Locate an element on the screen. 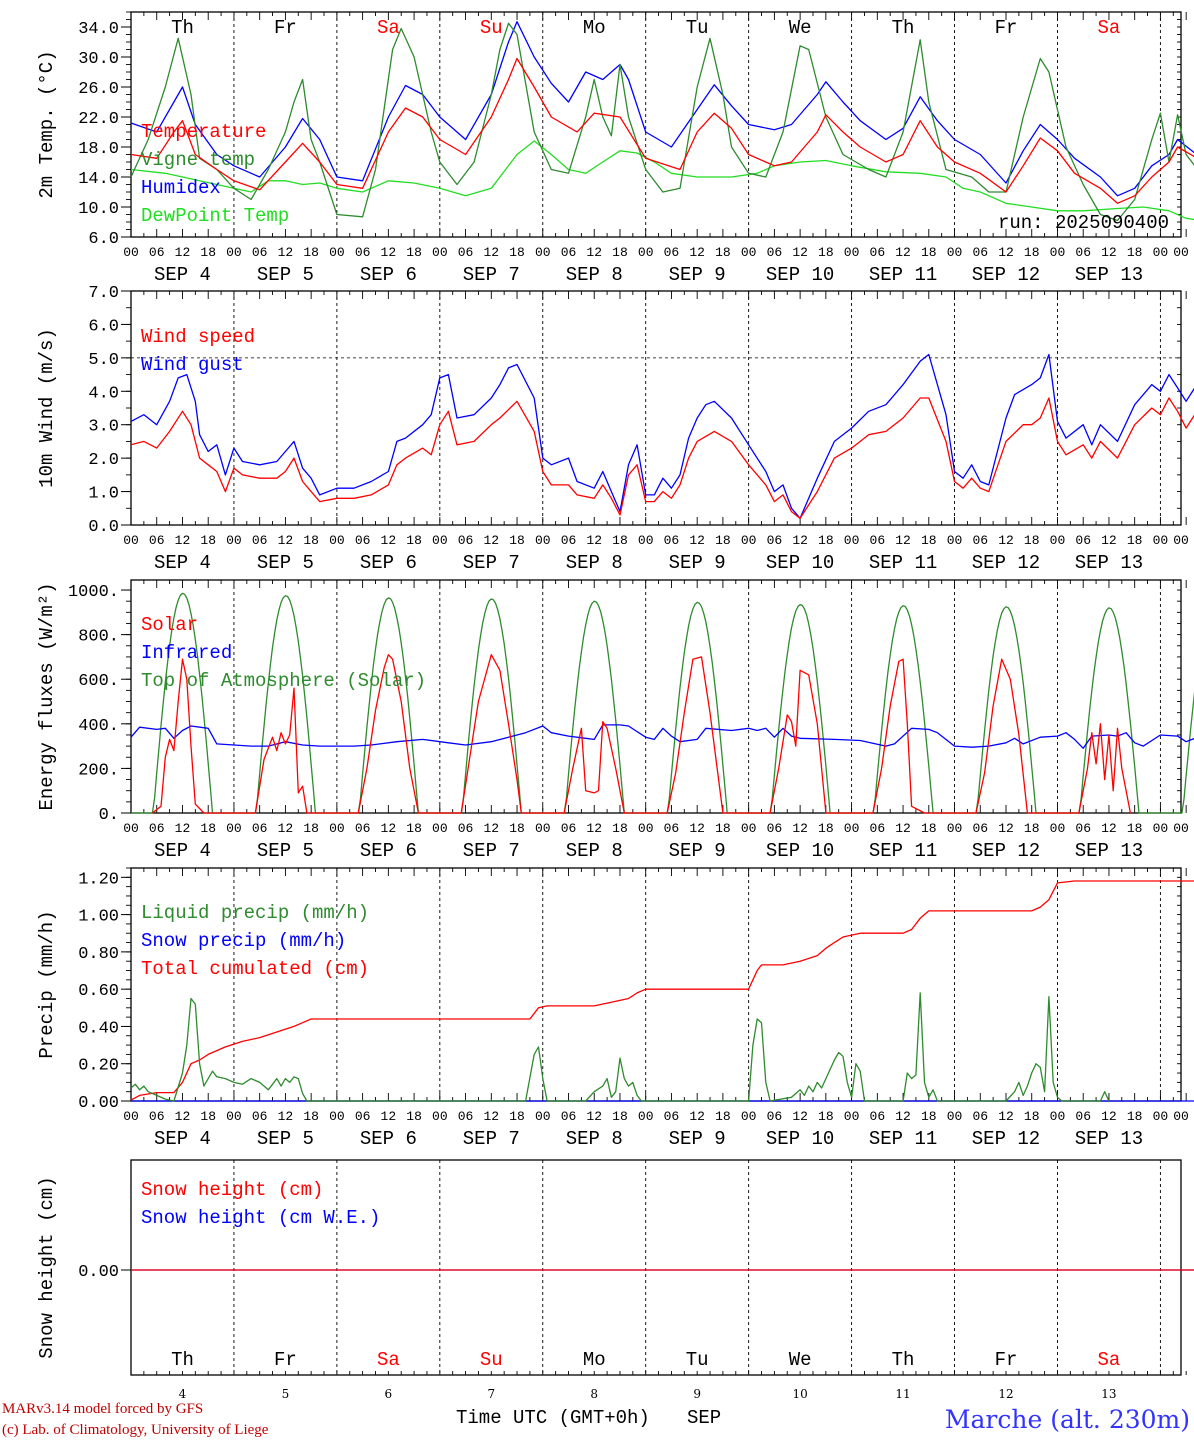 The width and height of the screenshot is (1194, 1440). y-tick-label: 6.0 is located at coordinates (103, 326).